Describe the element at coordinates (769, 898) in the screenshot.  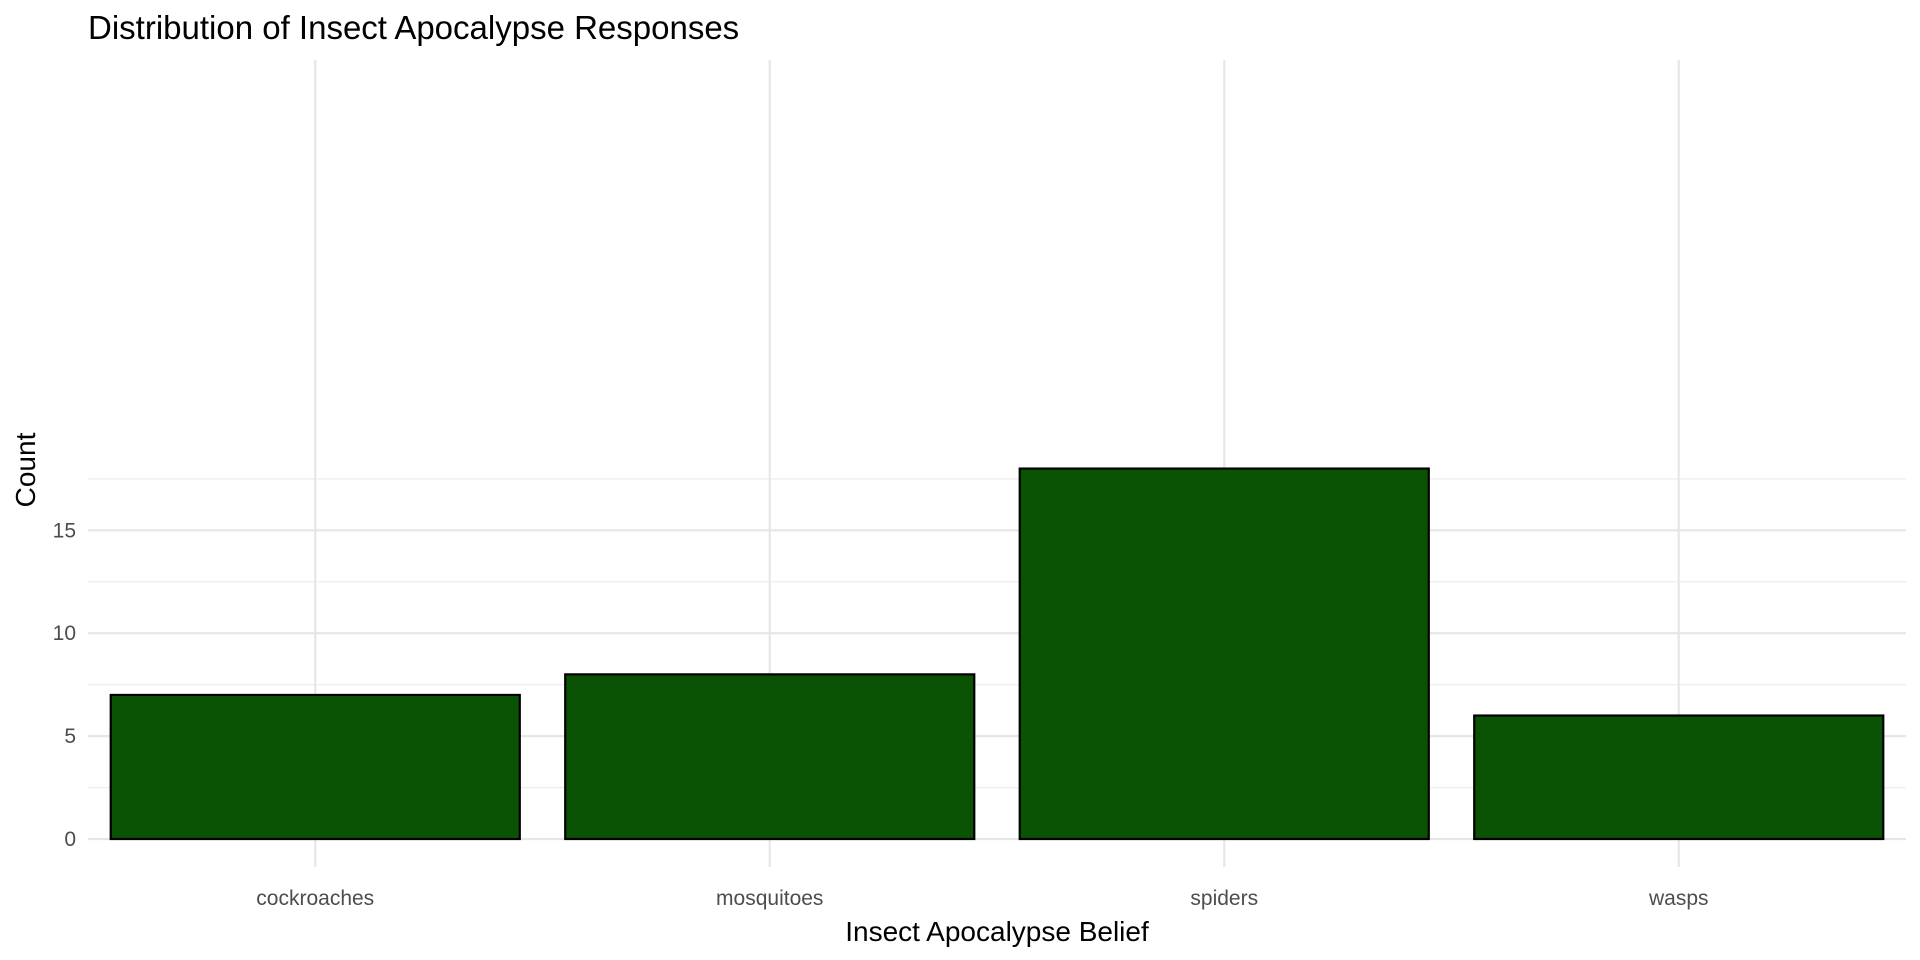
I see `x-tick-label-mosquitoes: mosquitoes` at that location.